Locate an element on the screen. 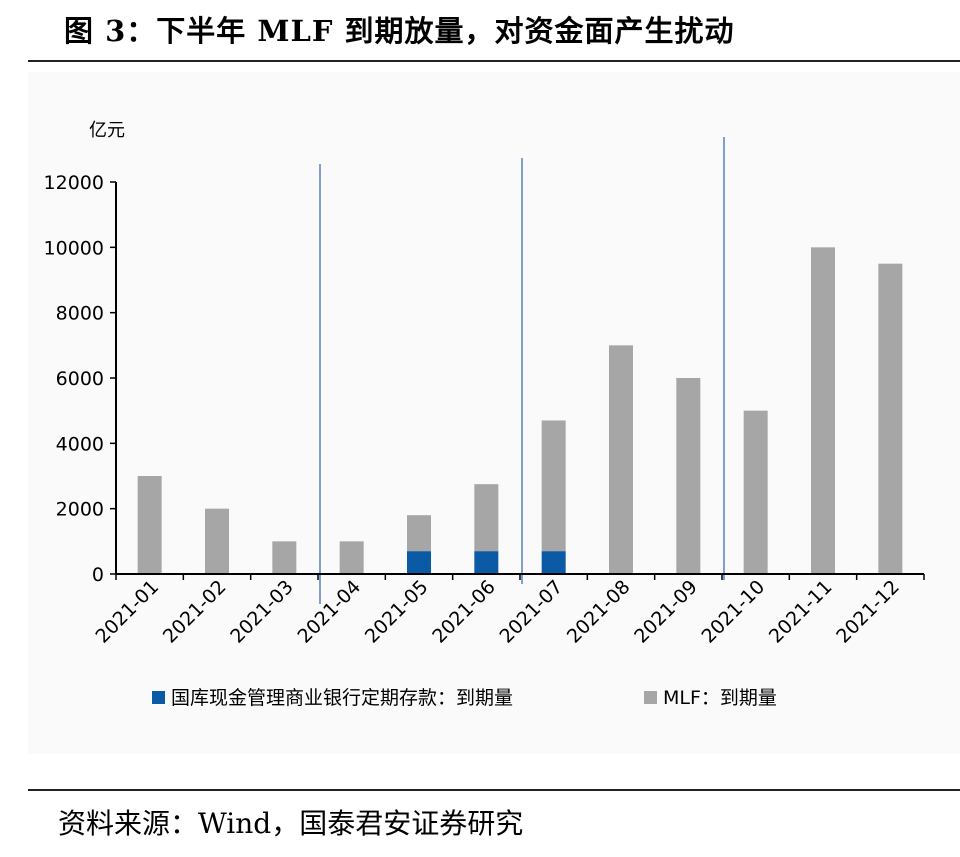  y-tick-label: 4000 is located at coordinates (80, 444).